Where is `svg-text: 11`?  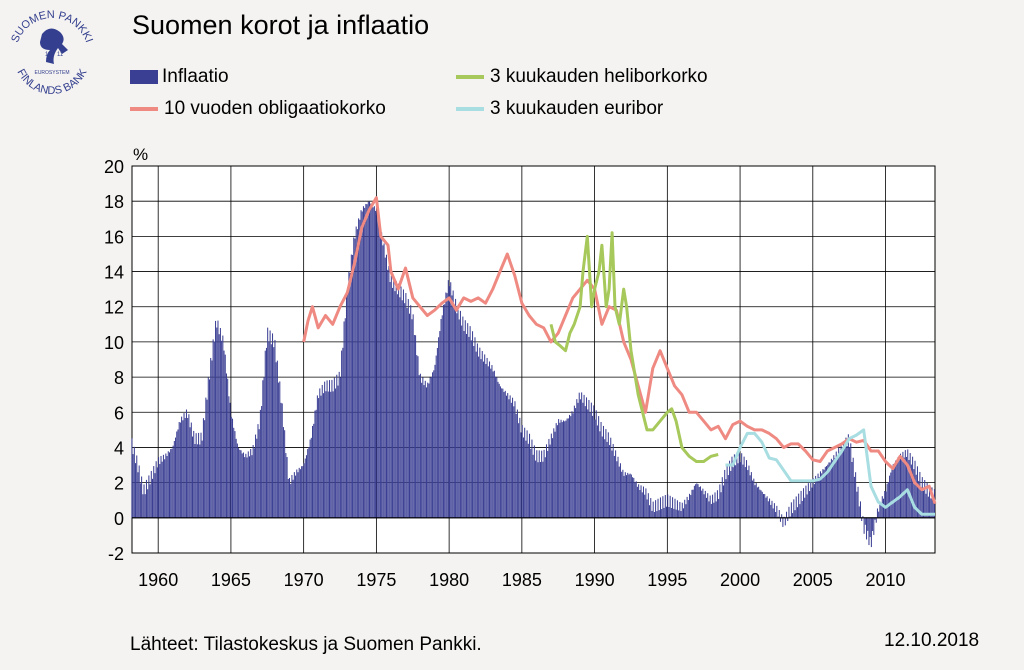 svg-text: 11 is located at coordinates (60, 55).